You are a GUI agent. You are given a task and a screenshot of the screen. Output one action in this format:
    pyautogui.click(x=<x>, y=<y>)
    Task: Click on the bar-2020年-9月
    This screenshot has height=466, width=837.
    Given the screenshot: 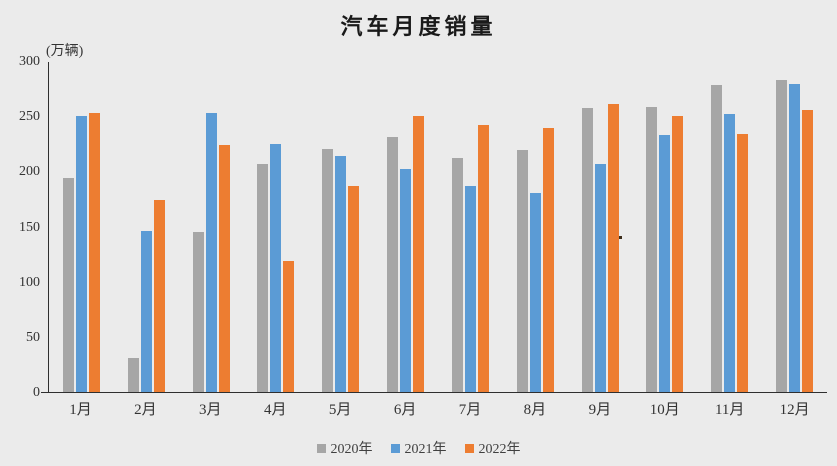 What is the action you would take?
    pyautogui.click(x=587, y=250)
    